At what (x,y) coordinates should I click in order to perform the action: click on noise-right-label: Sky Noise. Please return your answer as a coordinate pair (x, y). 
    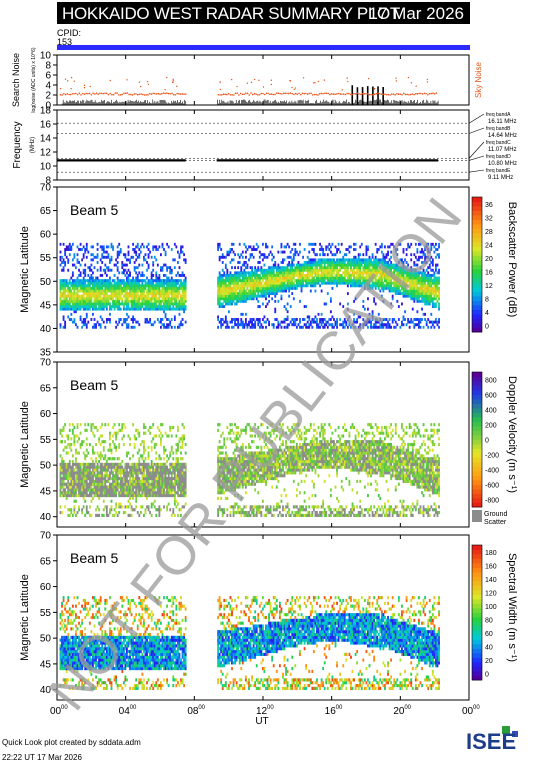
    Looking at the image, I should click on (478, 79).